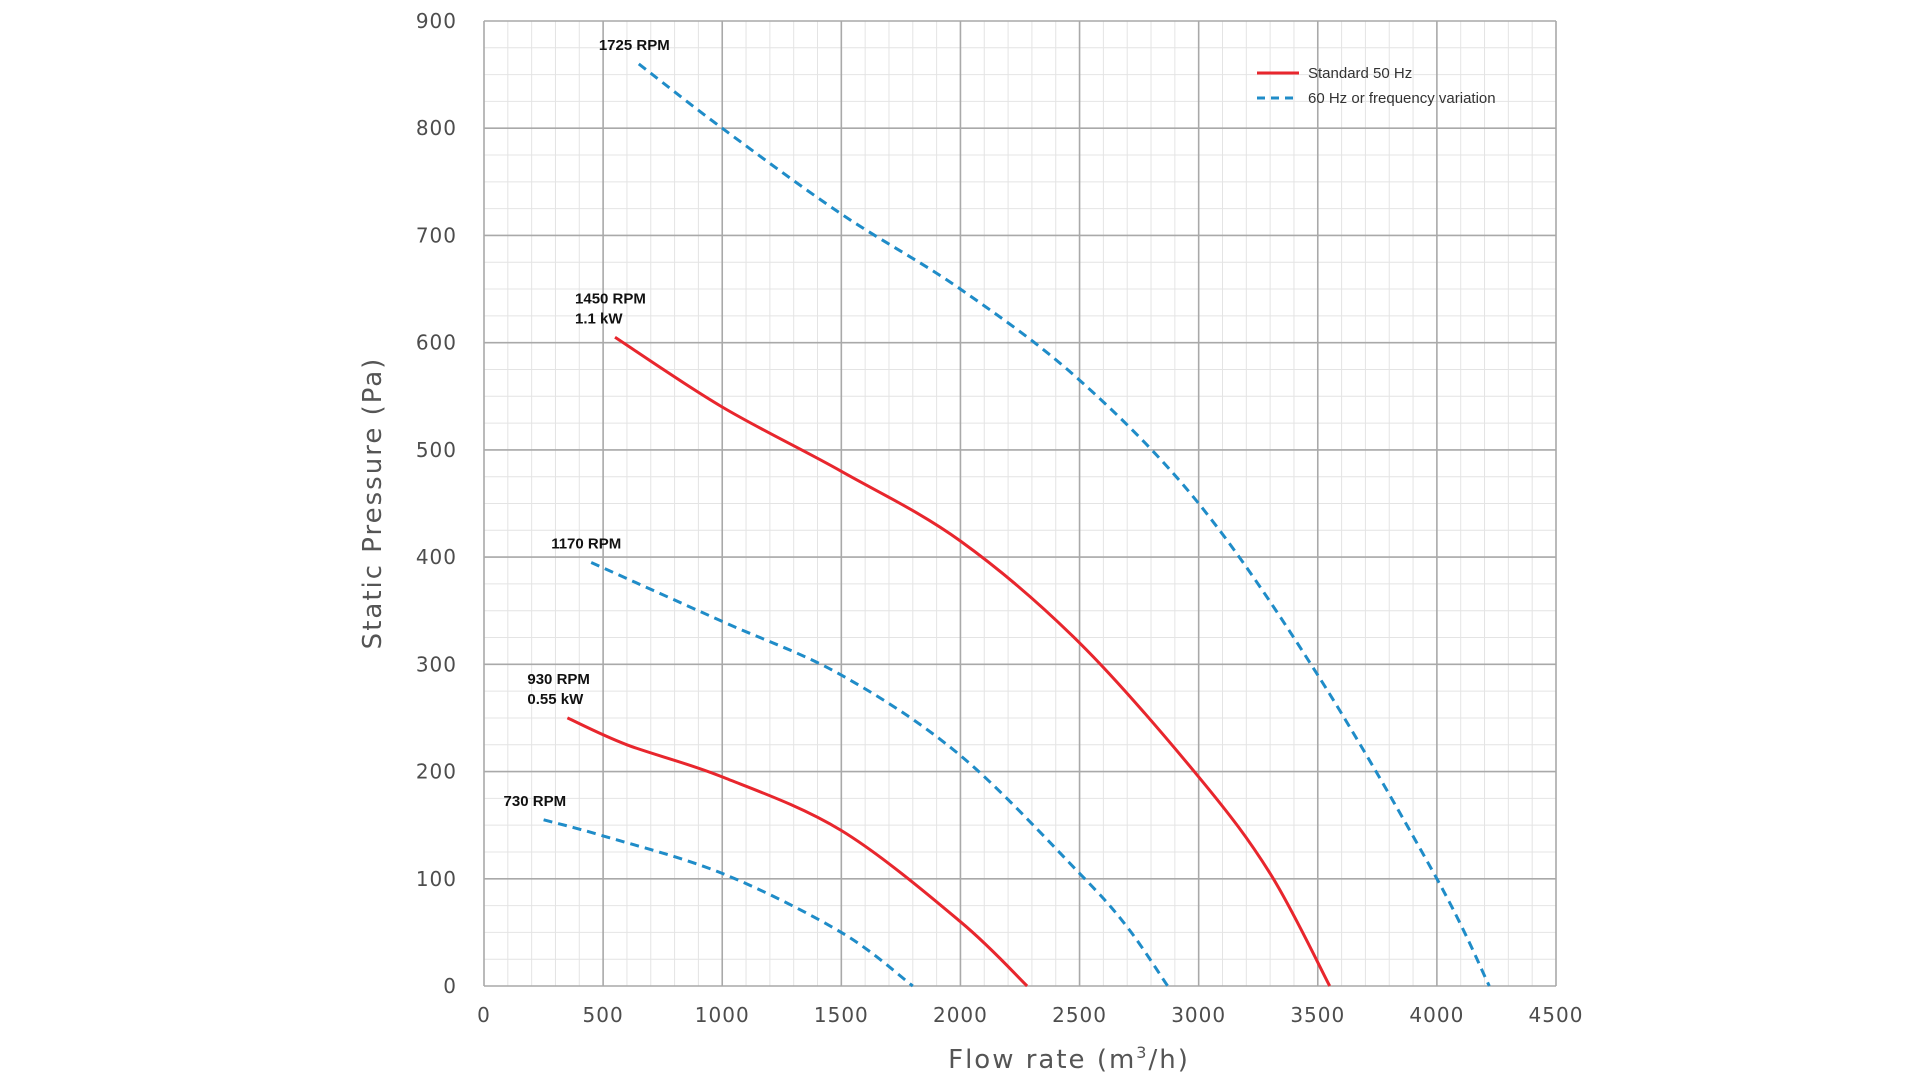 The width and height of the screenshot is (1920, 1080). I want to click on x-tick-label: 3500, so click(1317, 1015).